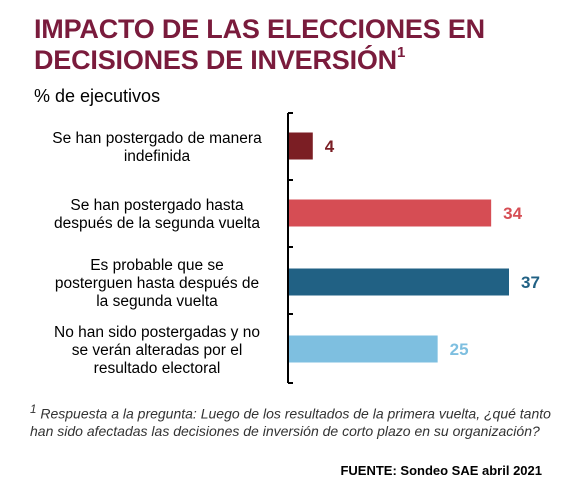 The image size is (568, 501). What do you see at coordinates (441, 470) in the screenshot?
I see `source-label: FUENTE: Sondeo SAE abril 2021` at bounding box center [441, 470].